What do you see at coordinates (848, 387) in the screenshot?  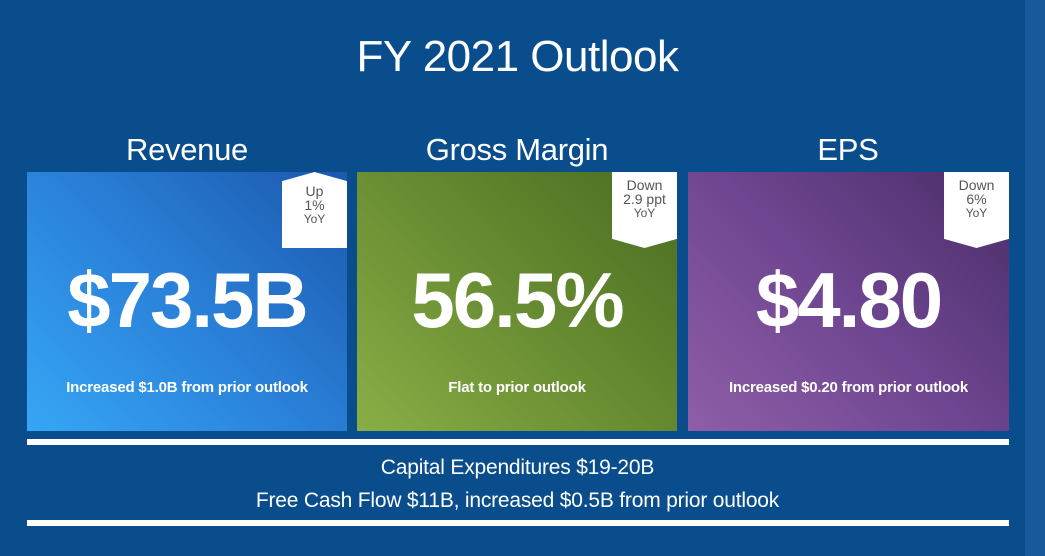 I see `eps-note: Increased $0.20 from prior outlook` at bounding box center [848, 387].